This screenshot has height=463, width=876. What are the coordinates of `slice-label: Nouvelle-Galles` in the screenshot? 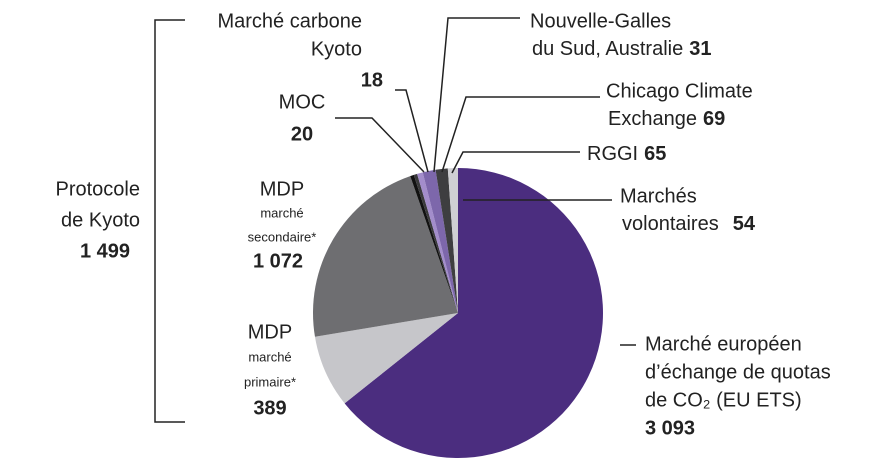 It's located at (600, 21).